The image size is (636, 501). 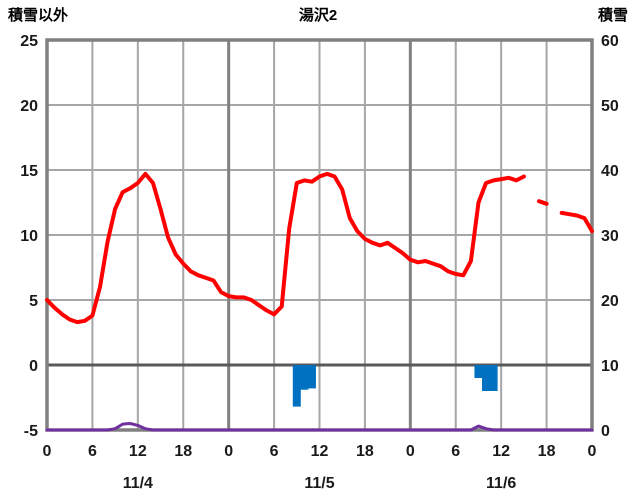 I want to click on x-axis-day-labels: 11/4 11/5 11/6, so click(x=320, y=483).